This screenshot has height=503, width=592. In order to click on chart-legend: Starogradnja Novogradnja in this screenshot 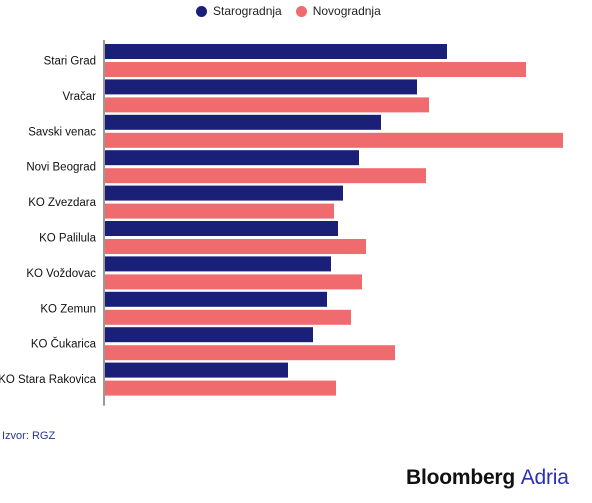, I will do `click(295, 11)`.